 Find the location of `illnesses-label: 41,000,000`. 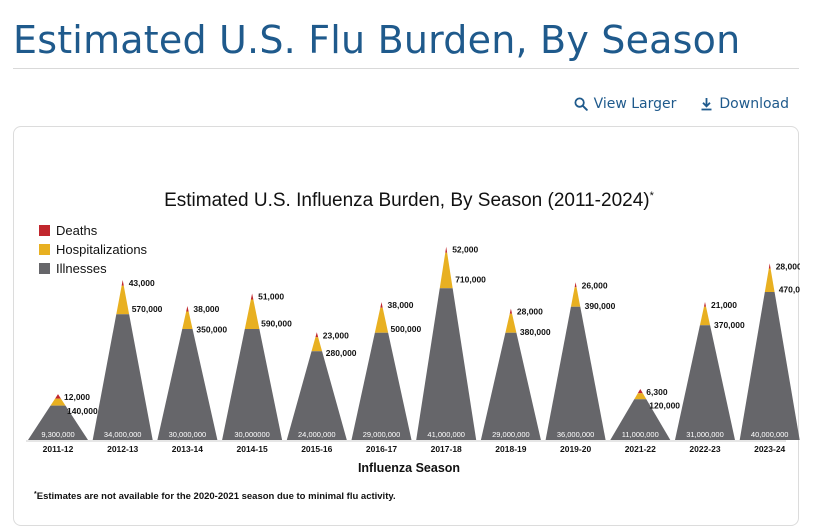

illnesses-label: 41,000,000 is located at coordinates (446, 434).